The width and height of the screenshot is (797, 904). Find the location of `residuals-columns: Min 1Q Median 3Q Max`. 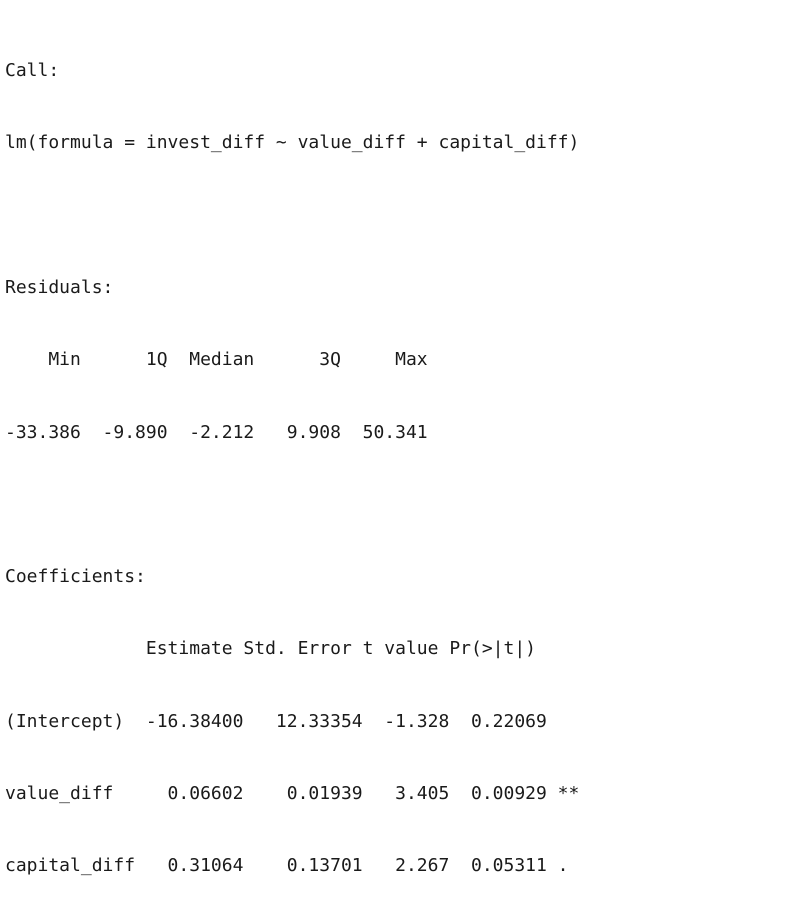

residuals-columns: Min 1Q Median 3Q Max is located at coordinates (222, 360).